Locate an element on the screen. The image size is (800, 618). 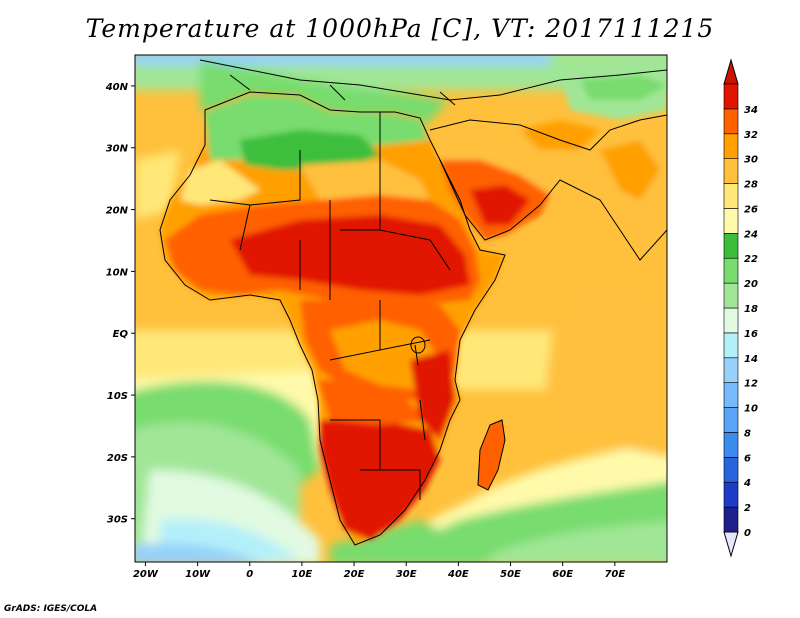
lon-tick-label: 20W is located at coordinates (146, 574).